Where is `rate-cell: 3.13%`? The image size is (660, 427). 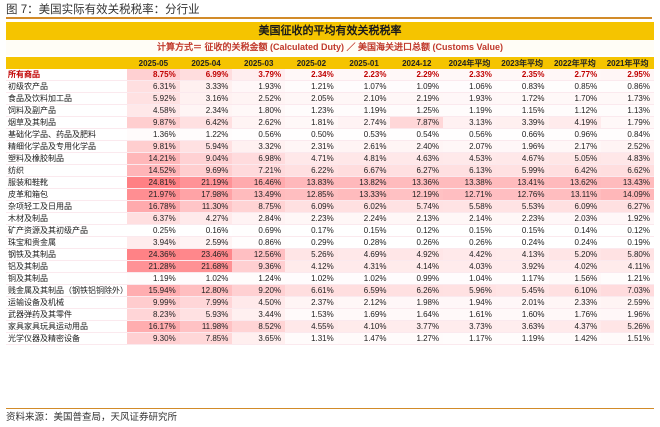 rate-cell: 3.13% is located at coordinates (469, 123).